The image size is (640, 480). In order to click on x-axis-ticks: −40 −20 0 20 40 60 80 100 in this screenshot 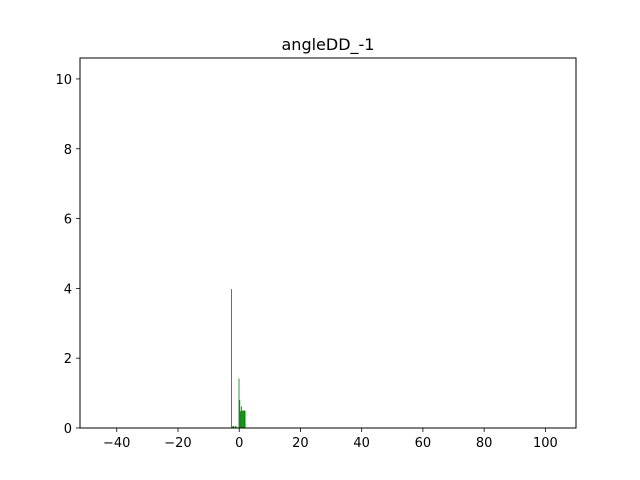, I will do `click(330, 439)`.